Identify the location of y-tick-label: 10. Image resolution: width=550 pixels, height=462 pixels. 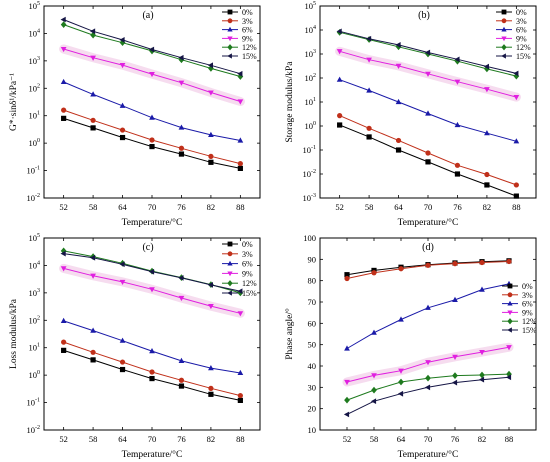
(312, 430).